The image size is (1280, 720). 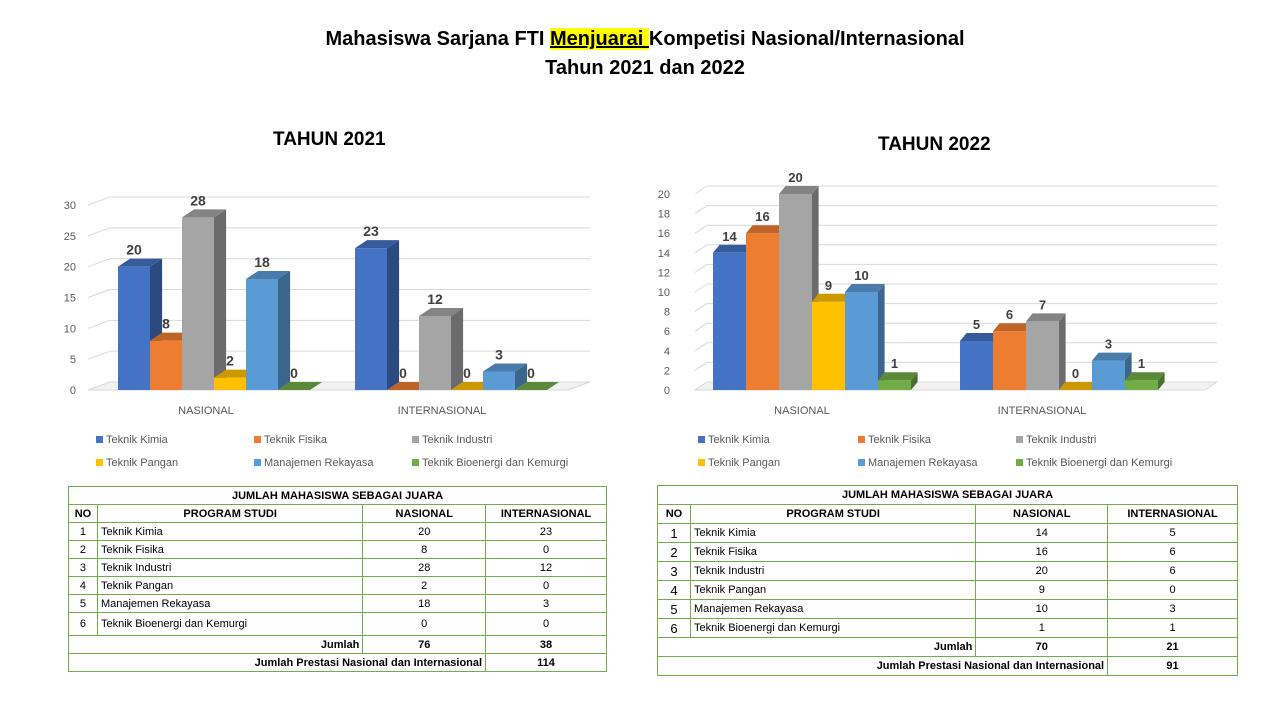 What do you see at coordinates (1172, 609) in the screenshot?
I see `row-internasional: 3` at bounding box center [1172, 609].